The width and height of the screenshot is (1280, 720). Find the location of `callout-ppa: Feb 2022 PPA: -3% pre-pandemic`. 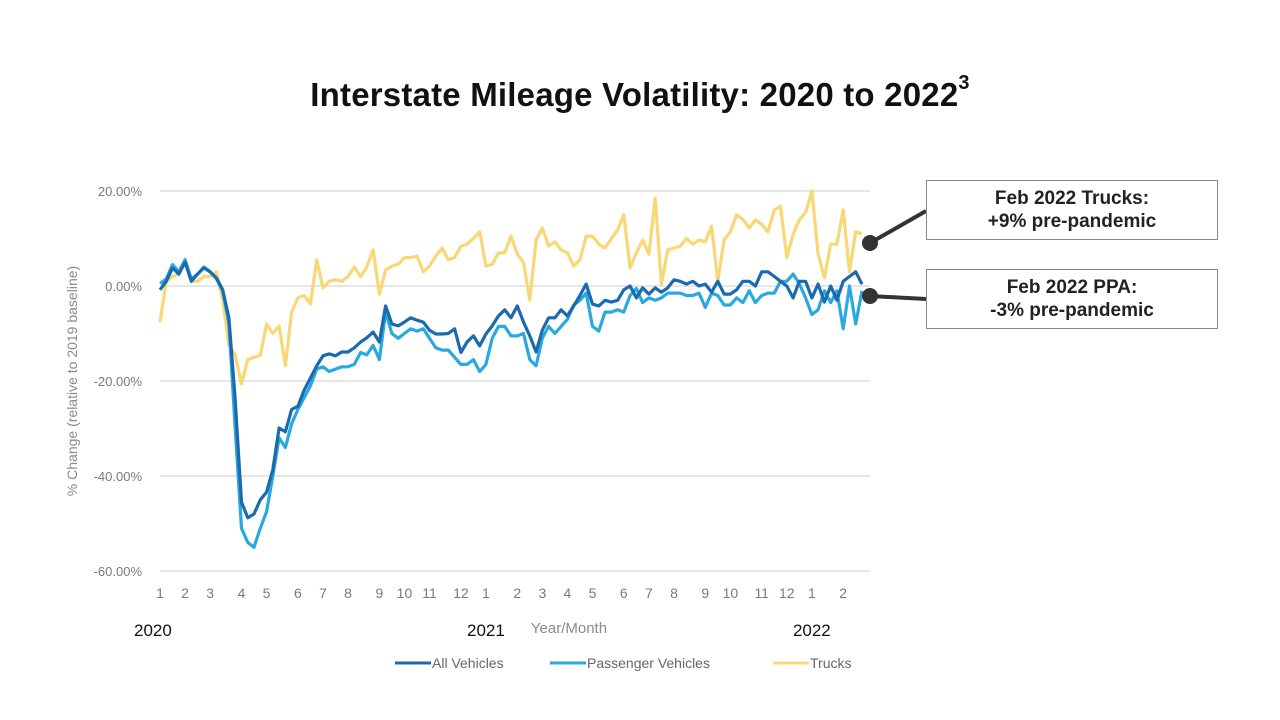

callout-ppa: Feb 2022 PPA: -3% pre-pandemic is located at coordinates (1072, 299).